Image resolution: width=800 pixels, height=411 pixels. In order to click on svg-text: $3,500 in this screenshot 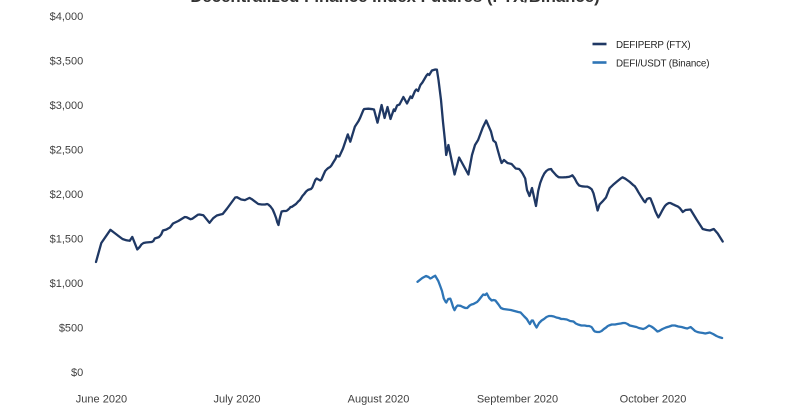, I will do `click(67, 62)`.